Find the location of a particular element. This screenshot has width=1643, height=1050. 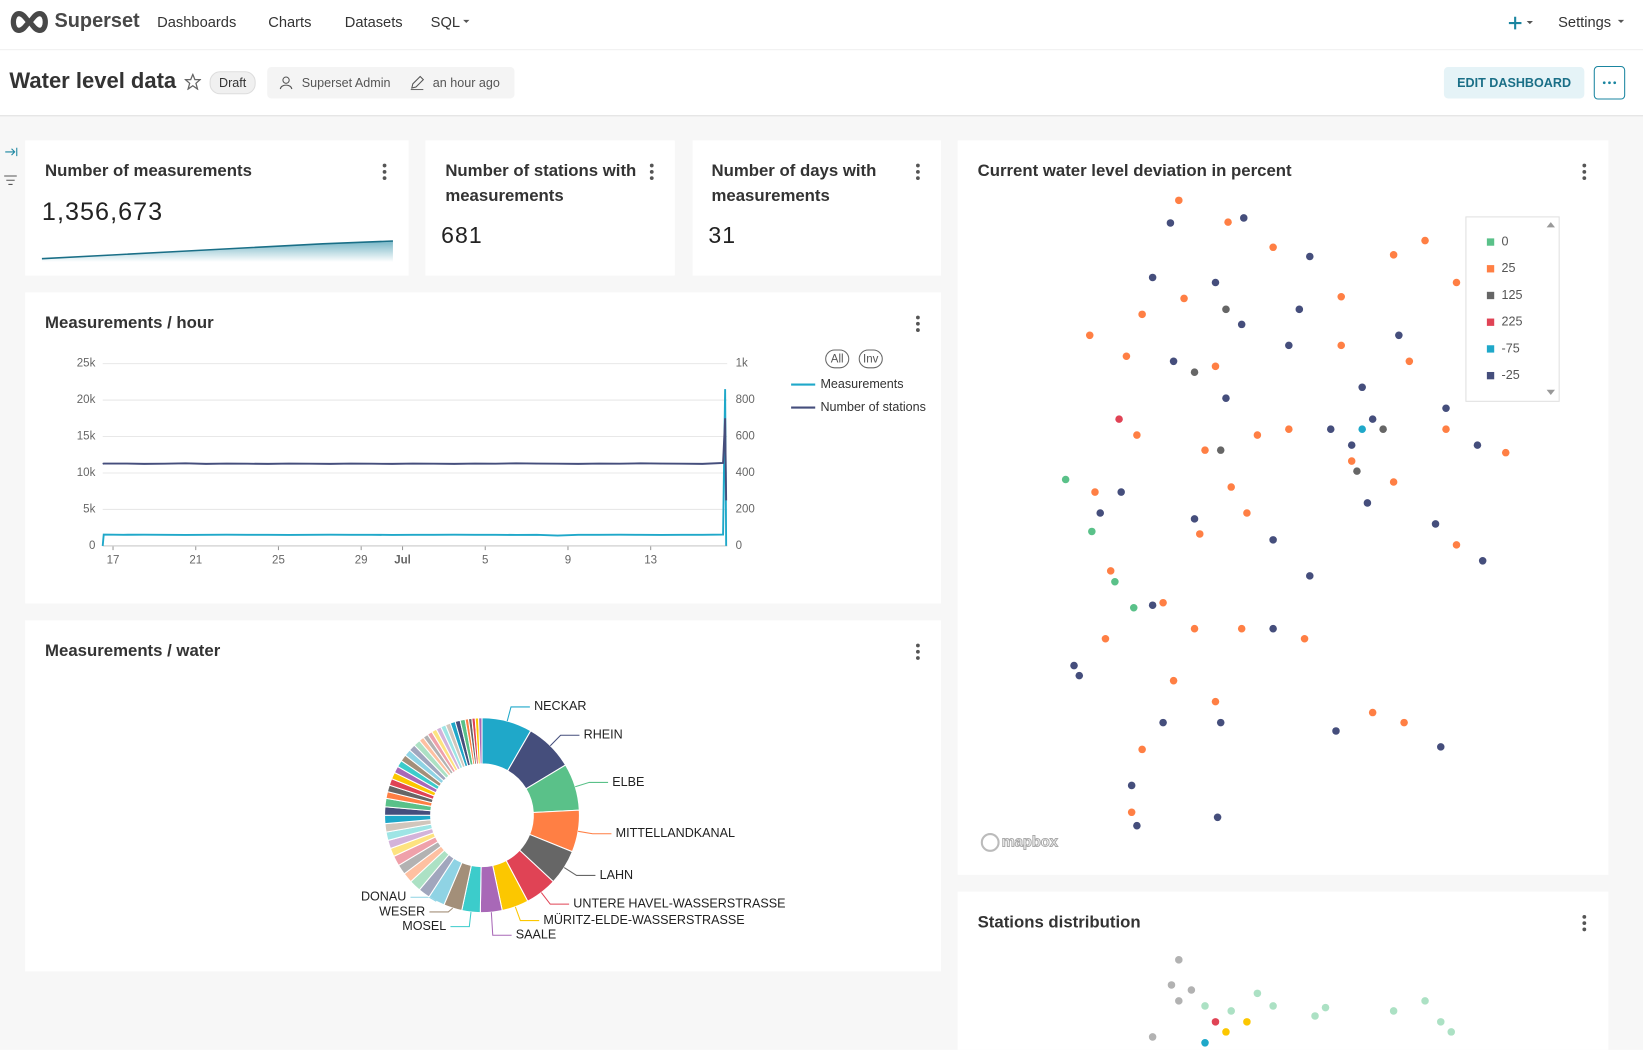

x-tick-label: 29 is located at coordinates (361, 561).